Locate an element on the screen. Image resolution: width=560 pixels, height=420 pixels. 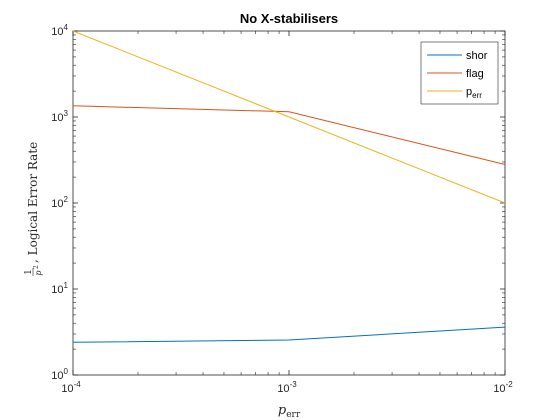
y-tick-label: 10⁰ is located at coordinates (59, 374).